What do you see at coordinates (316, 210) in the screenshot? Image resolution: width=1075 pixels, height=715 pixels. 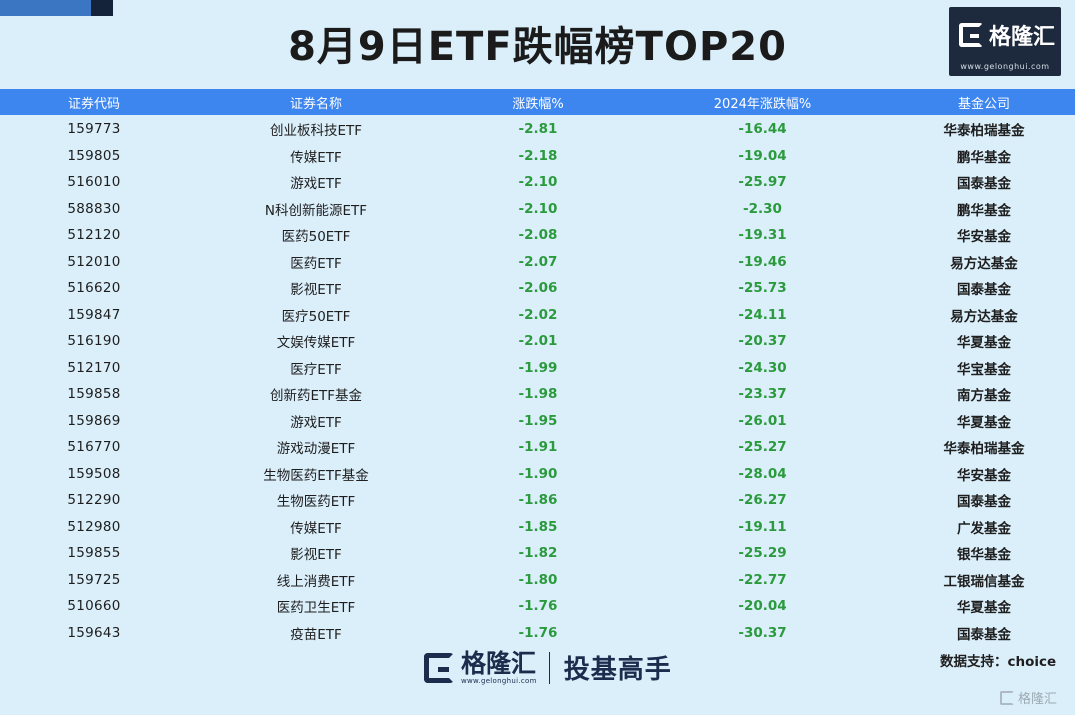 I see `cell-name: N科创新能源ETF` at bounding box center [316, 210].